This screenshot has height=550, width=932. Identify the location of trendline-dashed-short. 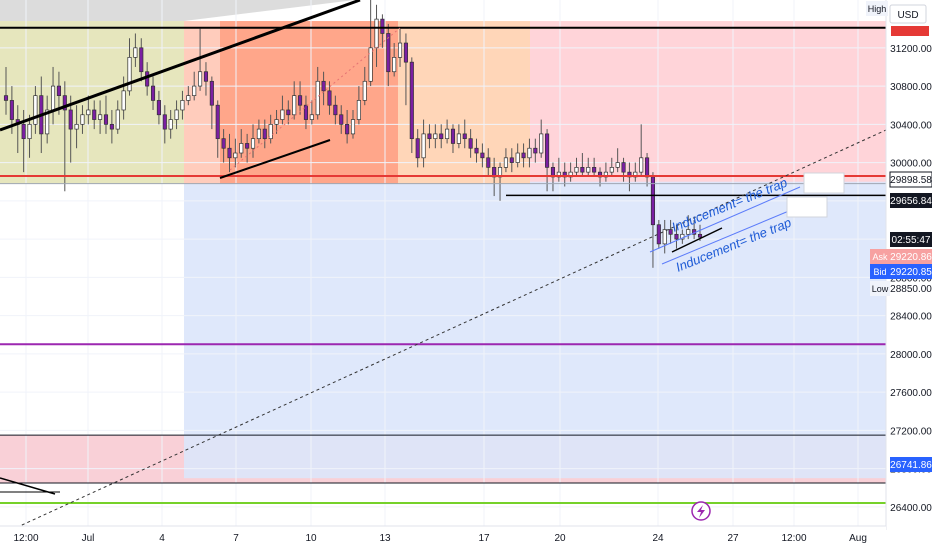
(315, 99).